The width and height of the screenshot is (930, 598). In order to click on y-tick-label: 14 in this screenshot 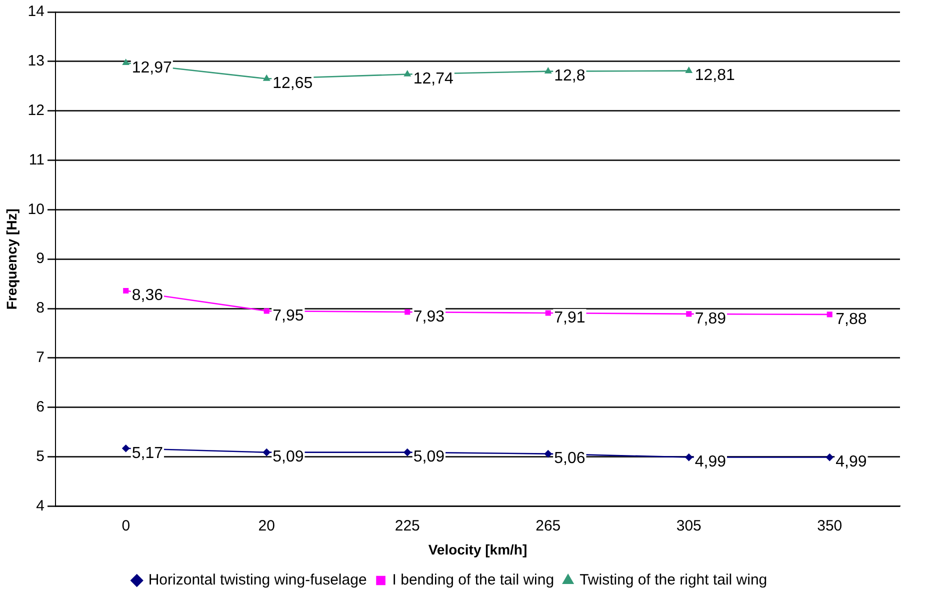, I will do `click(36, 11)`.